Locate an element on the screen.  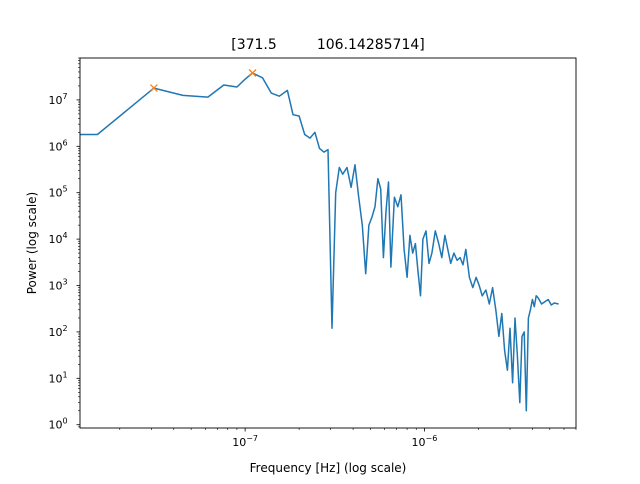
y-tick-label: 10¹ is located at coordinates (57, 377).